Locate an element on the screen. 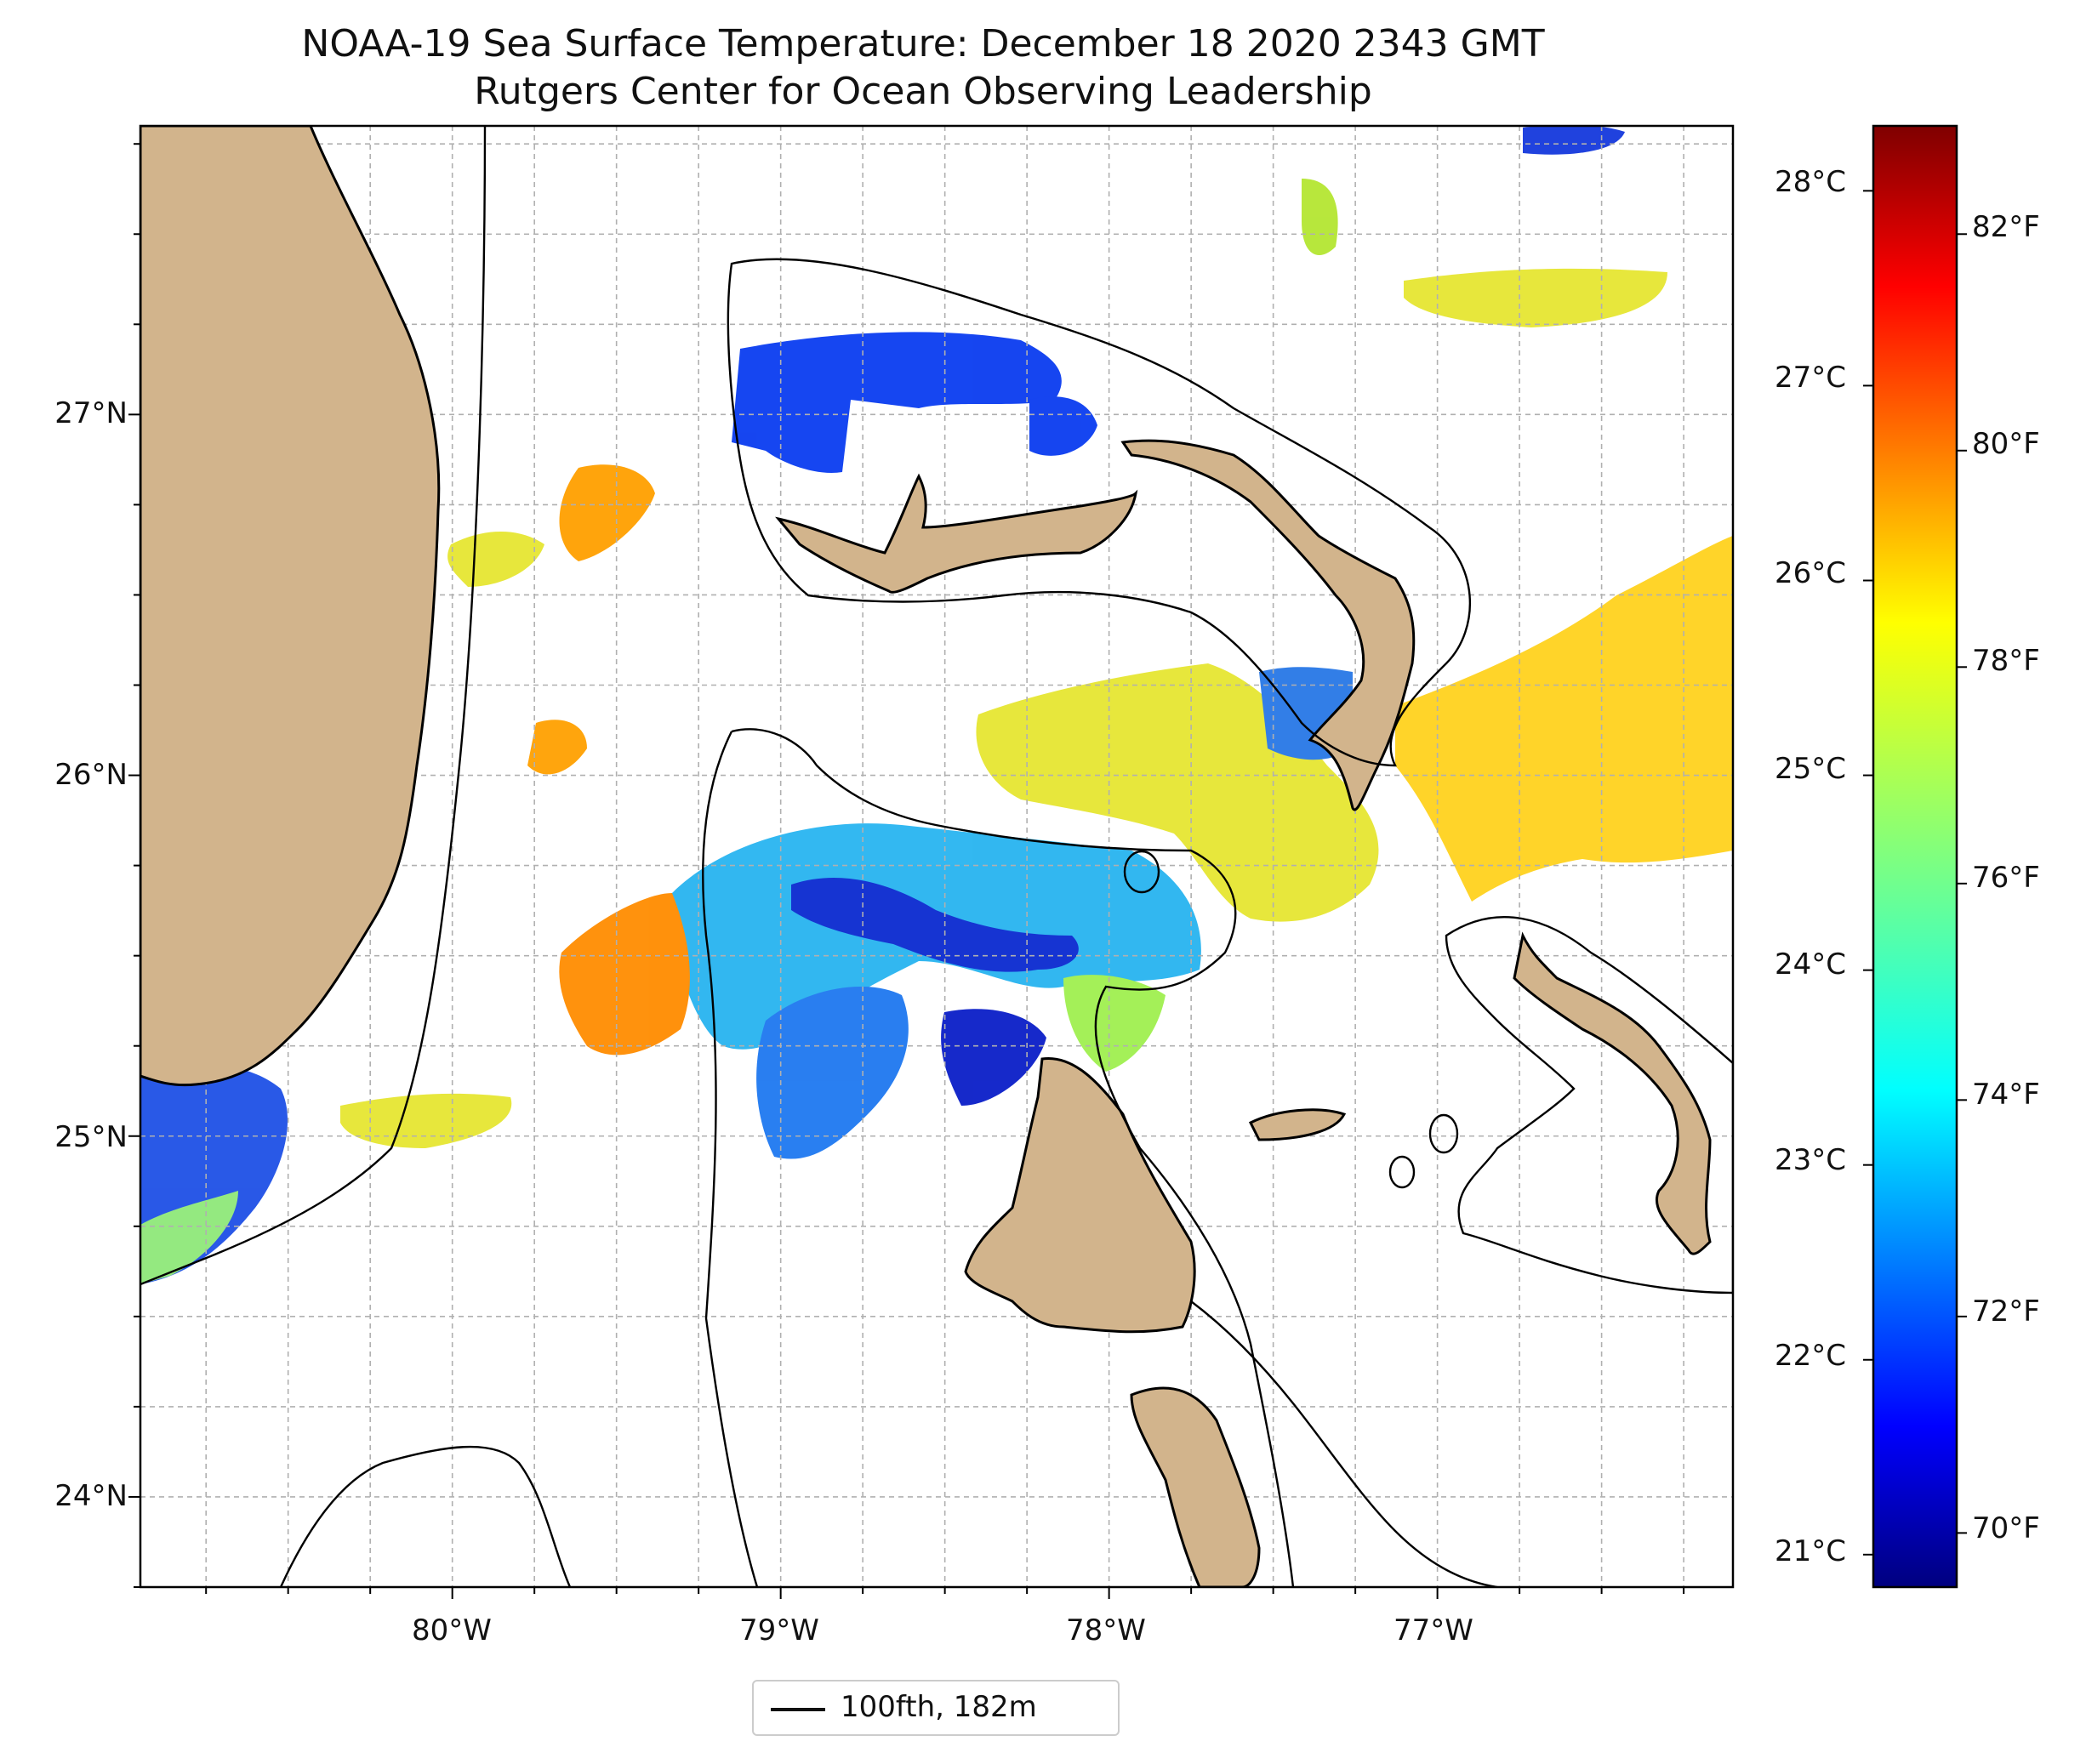  contour-little-bahama-bank is located at coordinates (1099, 512).